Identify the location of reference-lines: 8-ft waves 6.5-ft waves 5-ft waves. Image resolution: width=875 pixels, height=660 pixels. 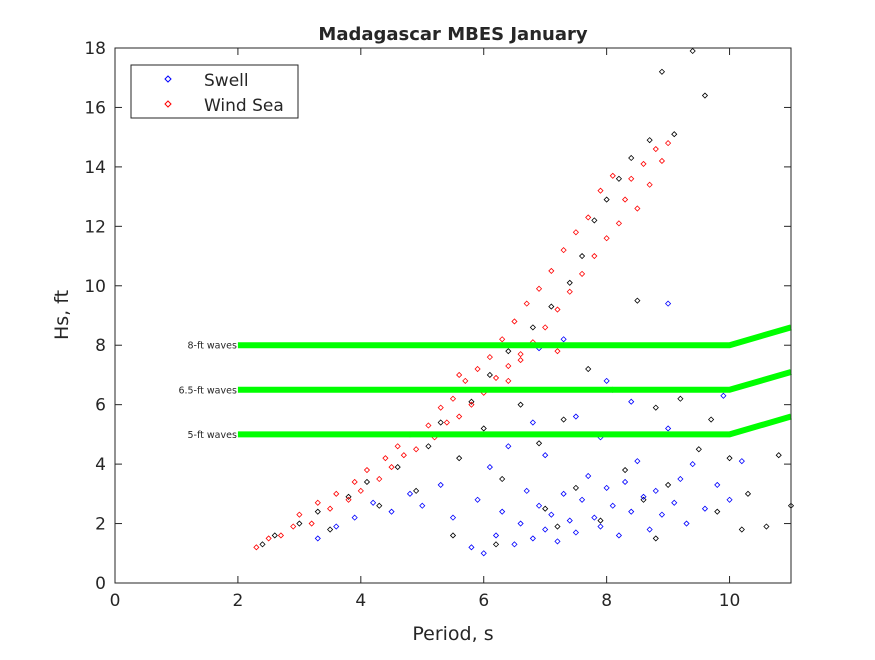
(485, 382).